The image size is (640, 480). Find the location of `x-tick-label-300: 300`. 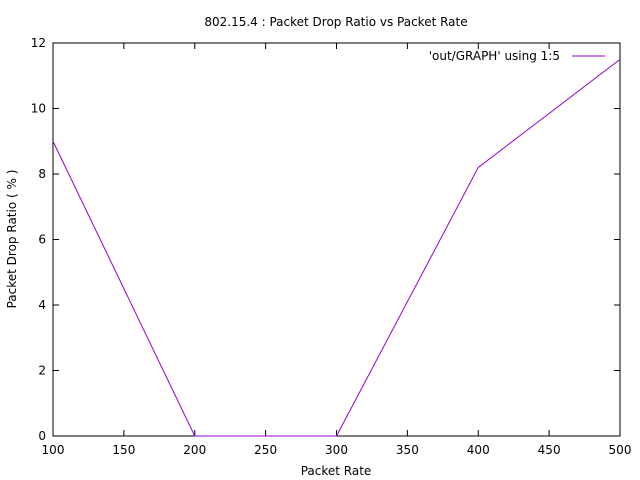

x-tick-label-300: 300 is located at coordinates (336, 450).